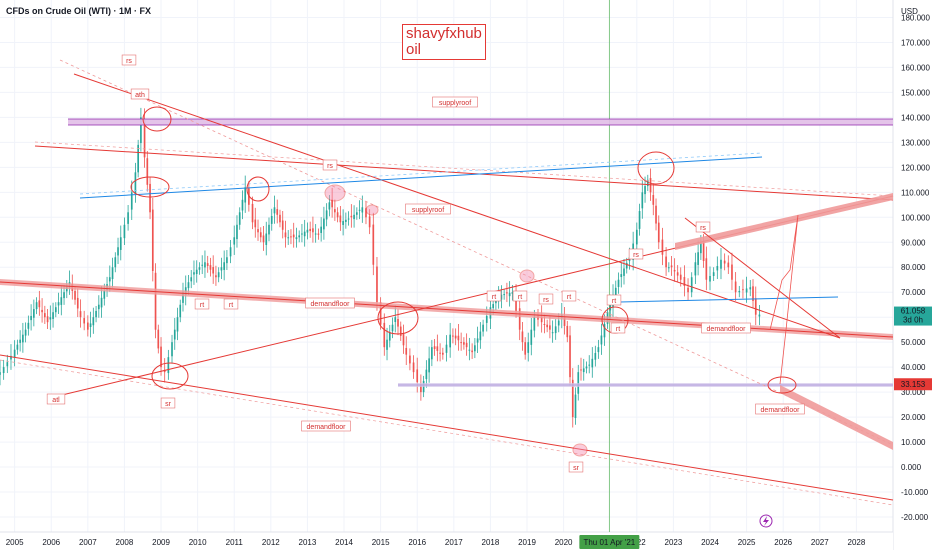 This screenshot has height=550, width=932. What do you see at coordinates (150, 187) in the screenshot?
I see `marker-ellipse-2008-mid` at bounding box center [150, 187].